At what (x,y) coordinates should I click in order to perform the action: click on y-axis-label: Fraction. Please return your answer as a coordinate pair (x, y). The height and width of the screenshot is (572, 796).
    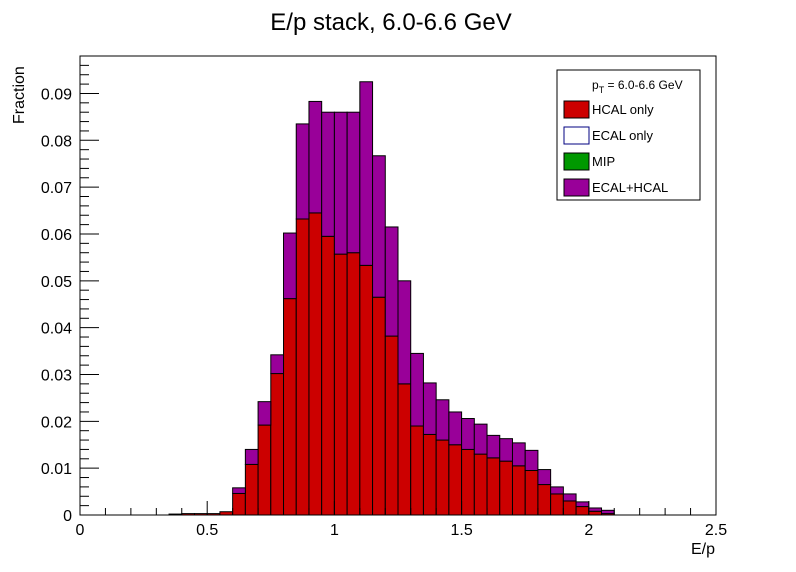
    Looking at the image, I should click on (19, 95).